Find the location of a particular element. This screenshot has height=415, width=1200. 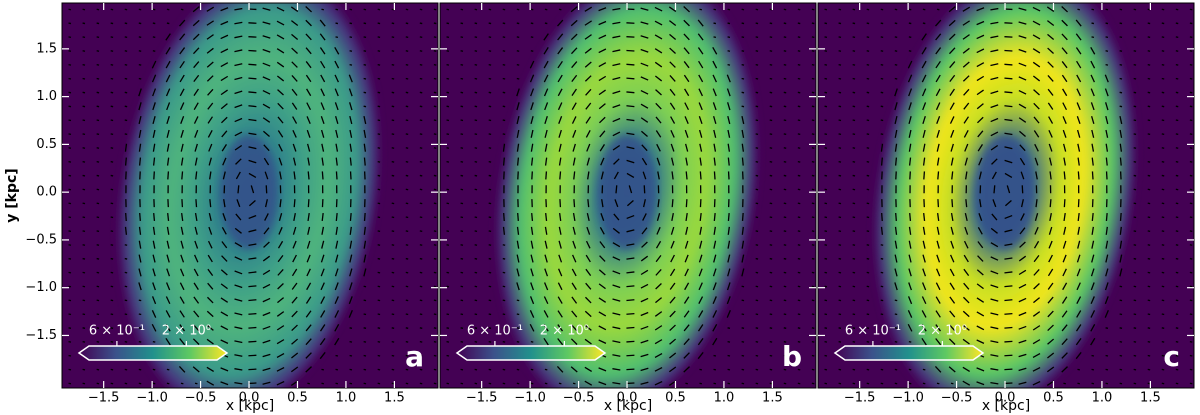

x-tick-label: −1.0 is located at coordinates (908, 398).